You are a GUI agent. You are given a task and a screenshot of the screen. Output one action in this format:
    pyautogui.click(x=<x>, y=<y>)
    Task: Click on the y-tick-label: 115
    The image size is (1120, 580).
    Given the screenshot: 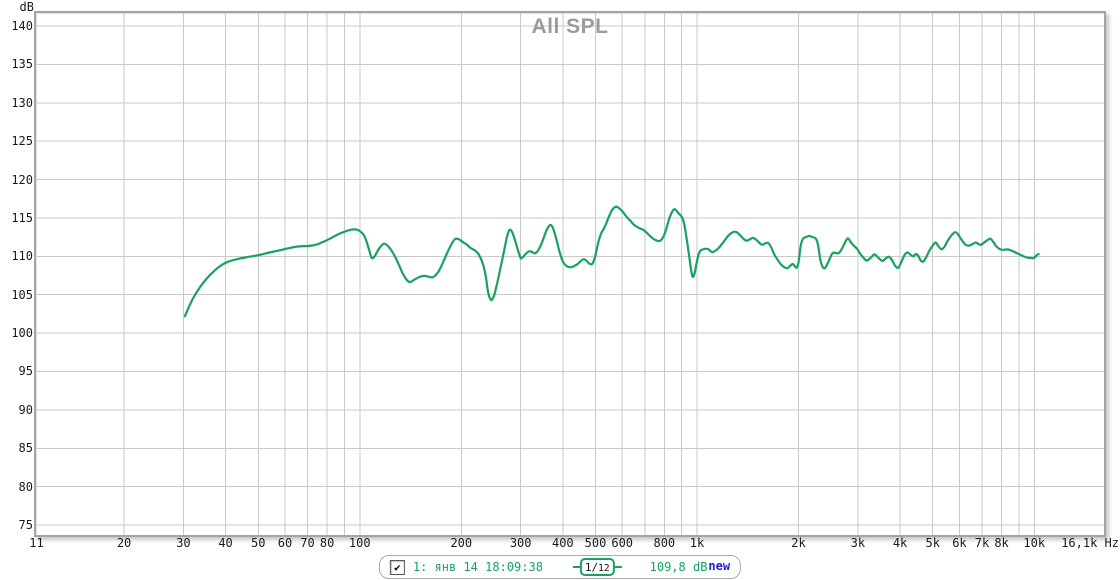 What is the action you would take?
    pyautogui.click(x=22, y=217)
    